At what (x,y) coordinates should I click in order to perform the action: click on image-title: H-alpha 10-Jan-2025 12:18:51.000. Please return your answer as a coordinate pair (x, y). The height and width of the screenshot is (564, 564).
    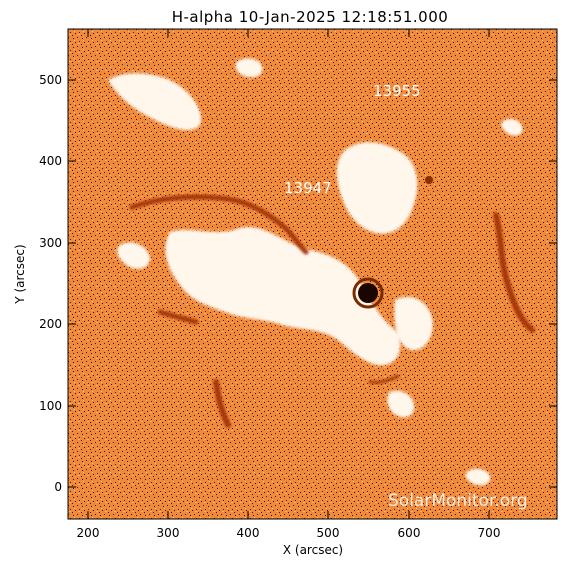
    Looking at the image, I should click on (310, 17).